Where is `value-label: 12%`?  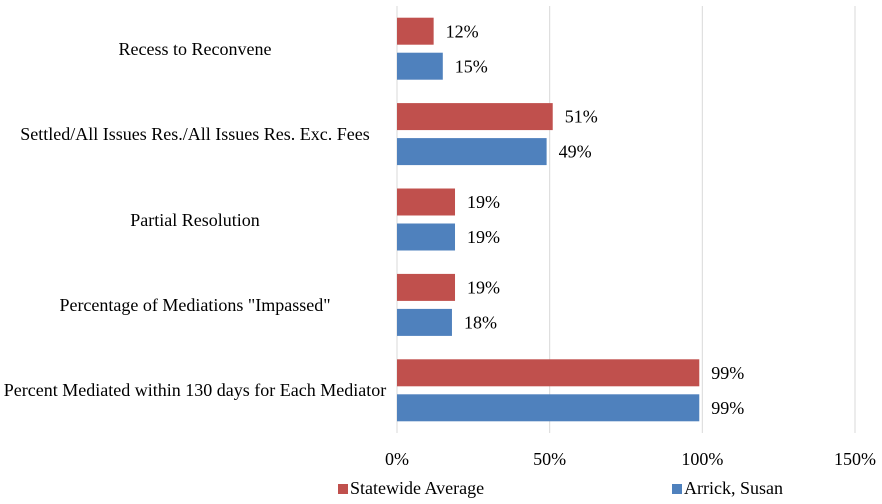 value-label: 12% is located at coordinates (462, 31).